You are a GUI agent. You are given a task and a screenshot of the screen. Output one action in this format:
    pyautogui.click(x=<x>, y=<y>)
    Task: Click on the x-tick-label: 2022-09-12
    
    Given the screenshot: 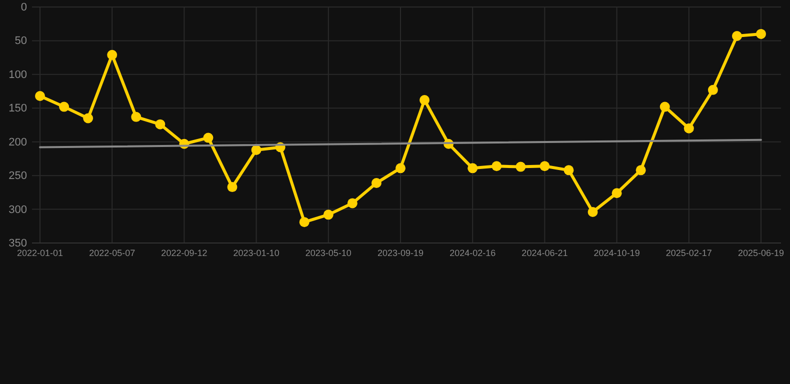 What is the action you would take?
    pyautogui.click(x=184, y=253)
    